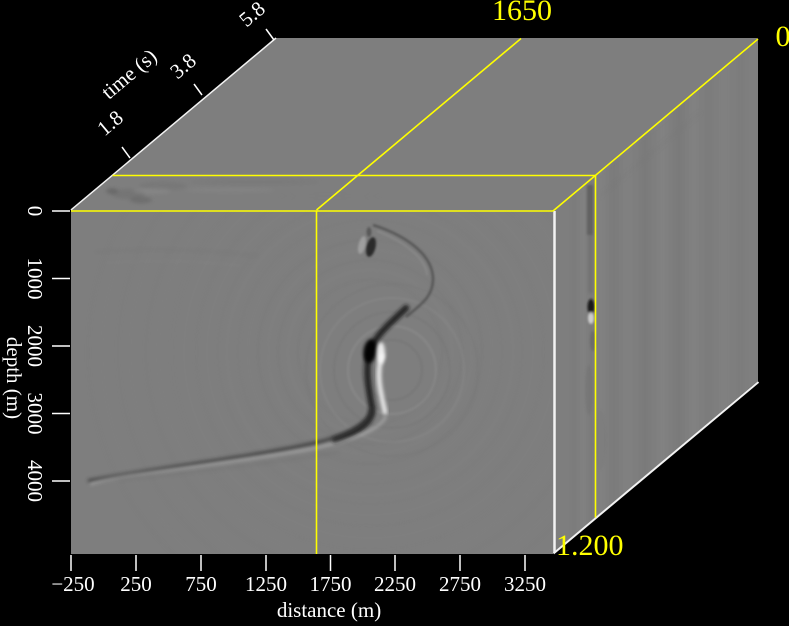 This screenshot has height=626, width=789. What do you see at coordinates (460, 584) in the screenshot?
I see `distance-tick-label: 2750` at bounding box center [460, 584].